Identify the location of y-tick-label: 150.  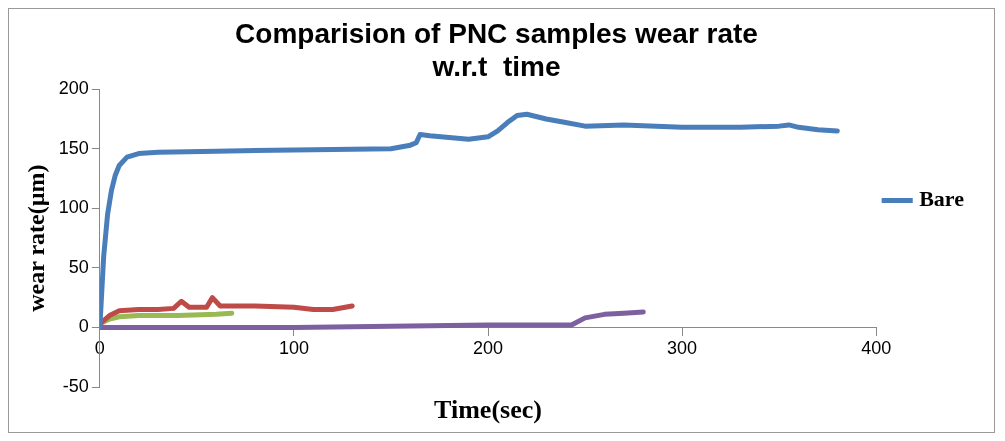
(73, 147).